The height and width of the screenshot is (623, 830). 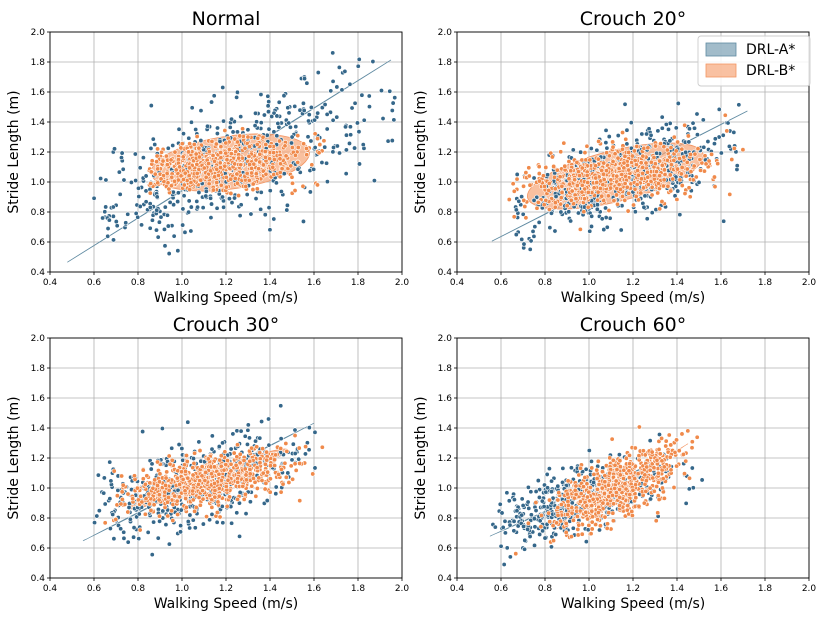 I want to click on x-tick-label: 2.0, so click(x=809, y=589).